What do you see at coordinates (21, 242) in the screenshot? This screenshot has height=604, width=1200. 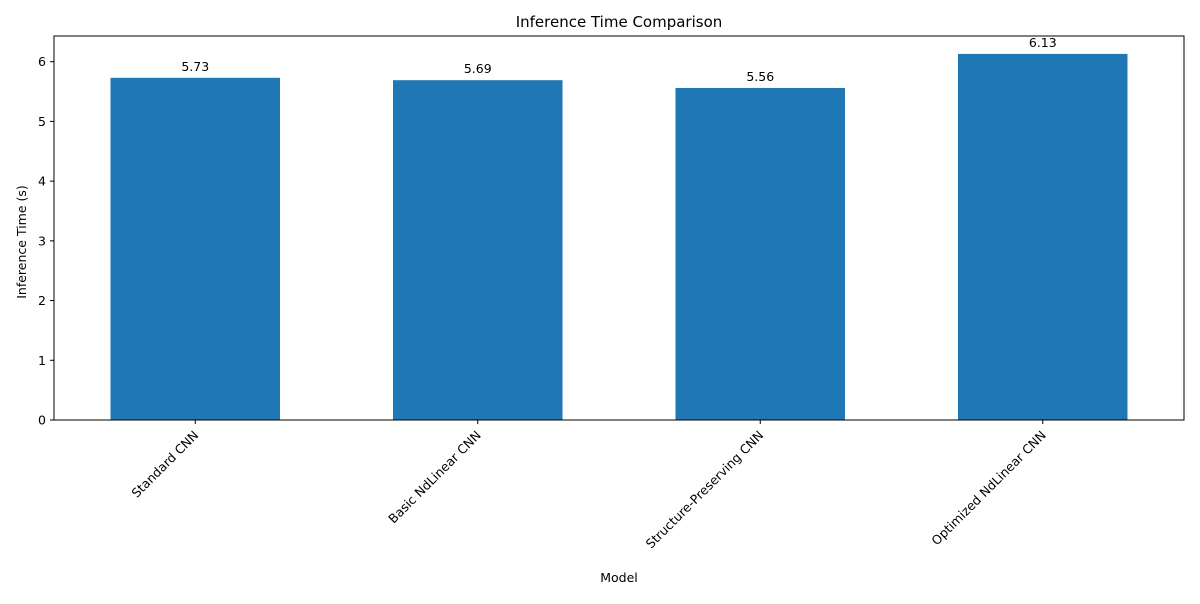 I see `y-axis-label: Inference Time (s)` at bounding box center [21, 242].